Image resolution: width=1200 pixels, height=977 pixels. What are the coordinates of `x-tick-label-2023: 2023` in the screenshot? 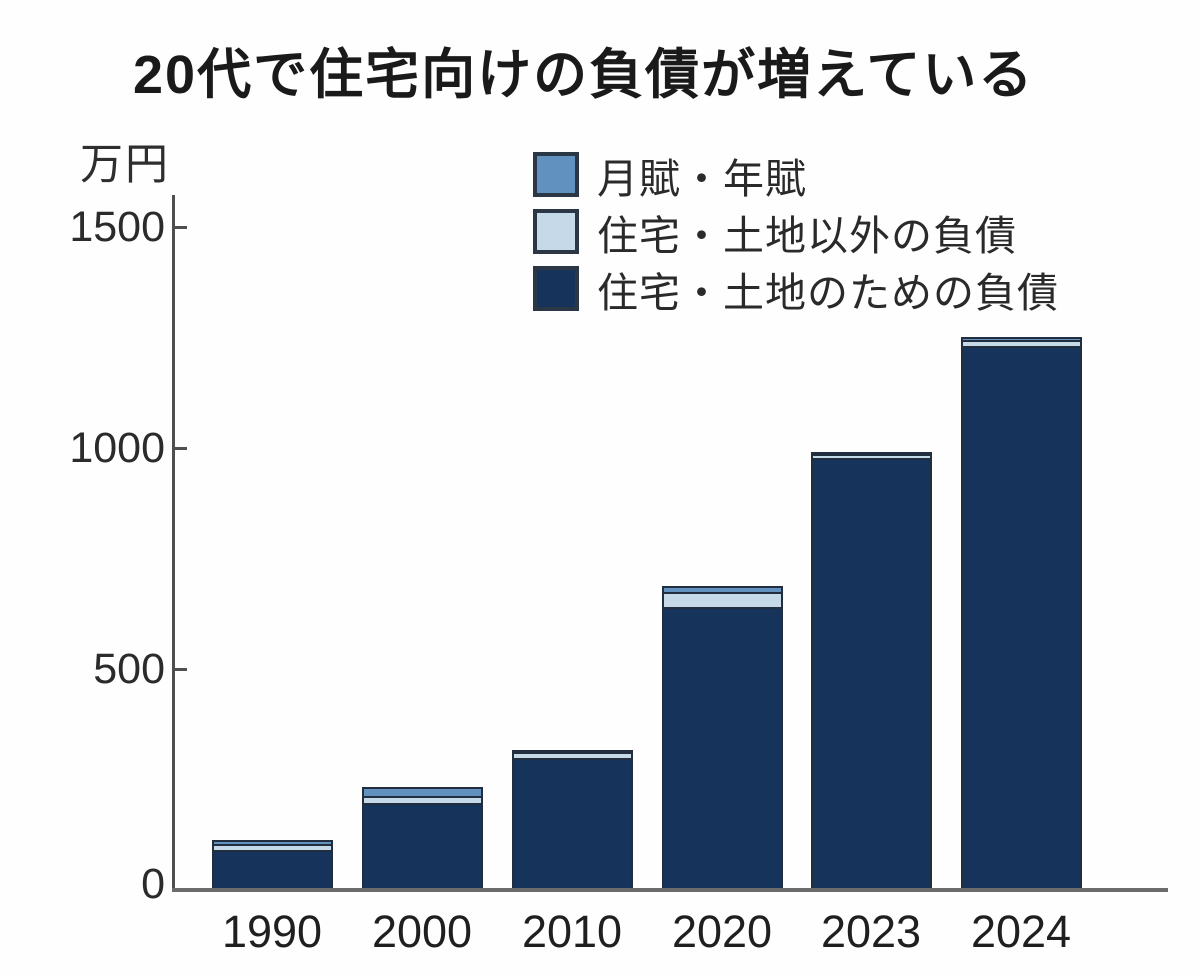 It's located at (871, 931).